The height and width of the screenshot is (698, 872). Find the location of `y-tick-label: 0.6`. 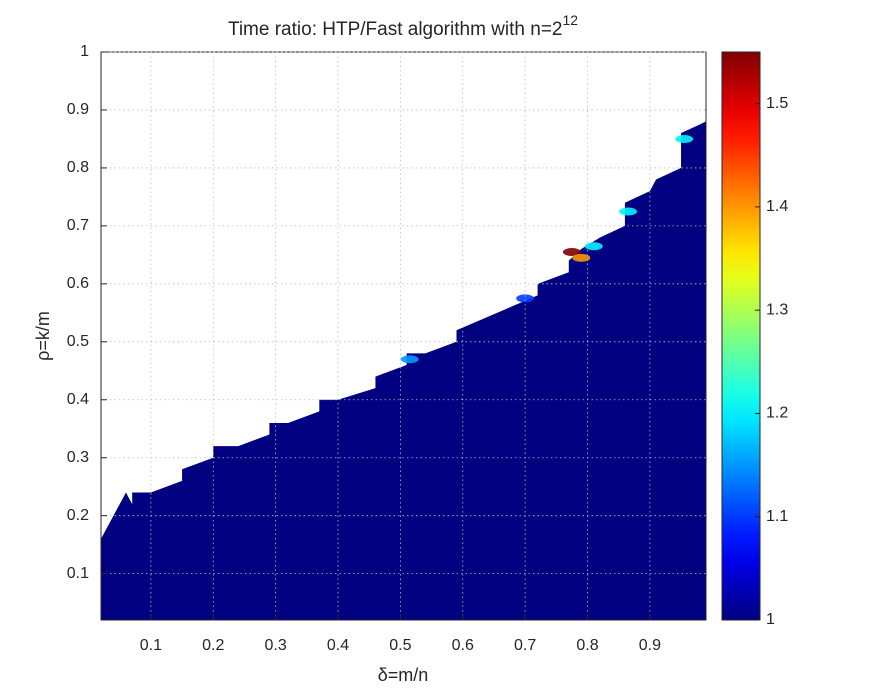

y-tick-label: 0.6 is located at coordinates (78, 283).